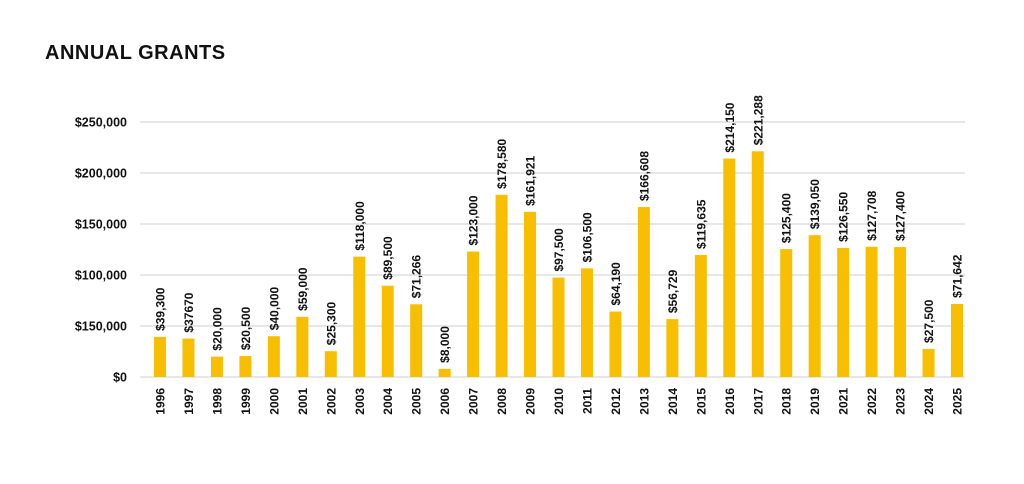  I want to click on y-tick-label: $100,000, so click(101, 276).